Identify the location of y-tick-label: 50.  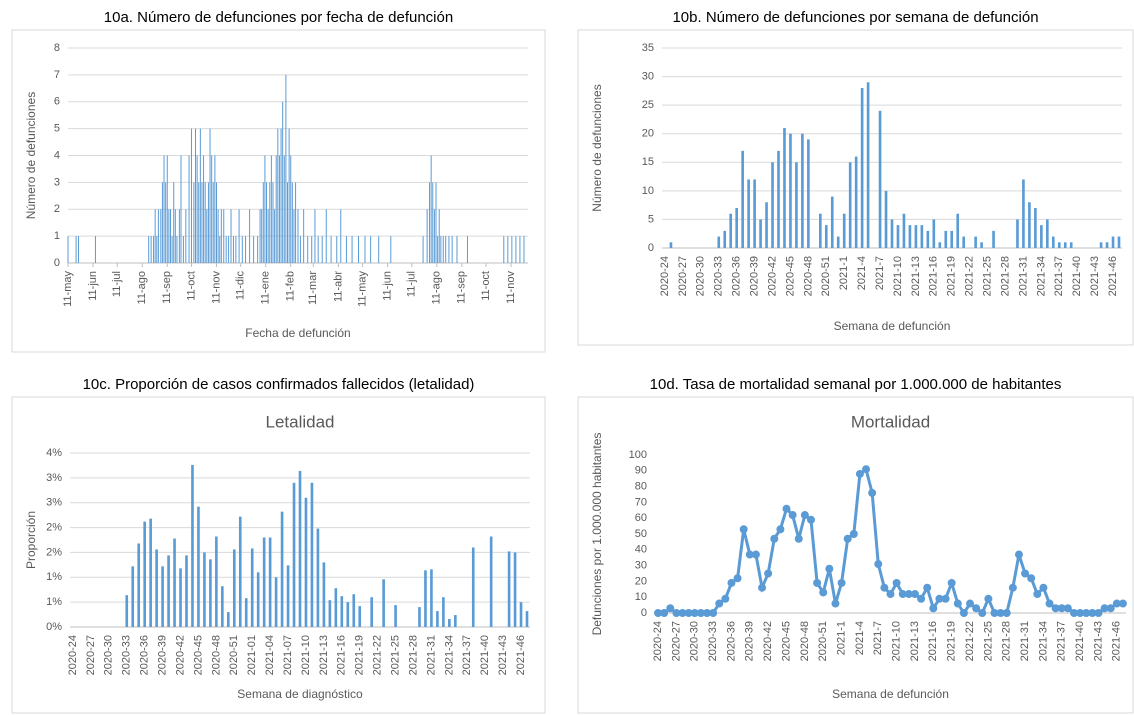
(641, 534).